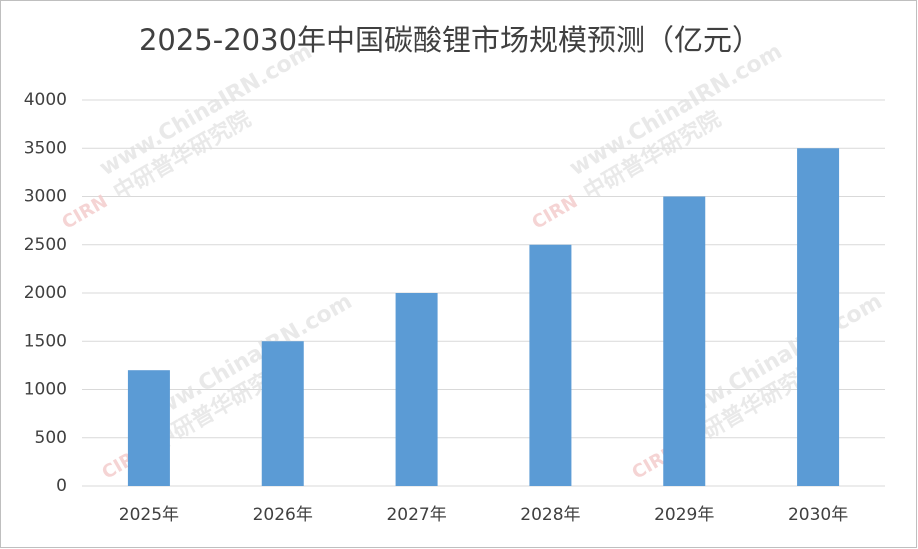  What do you see at coordinates (684, 515) in the screenshot?
I see `x-tick-label: 2029年` at bounding box center [684, 515].